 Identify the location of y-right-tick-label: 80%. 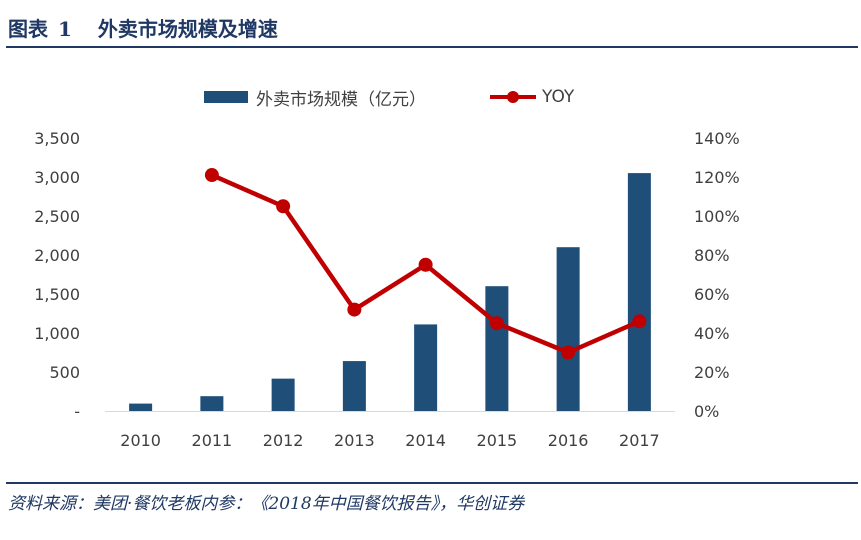
(712, 255).